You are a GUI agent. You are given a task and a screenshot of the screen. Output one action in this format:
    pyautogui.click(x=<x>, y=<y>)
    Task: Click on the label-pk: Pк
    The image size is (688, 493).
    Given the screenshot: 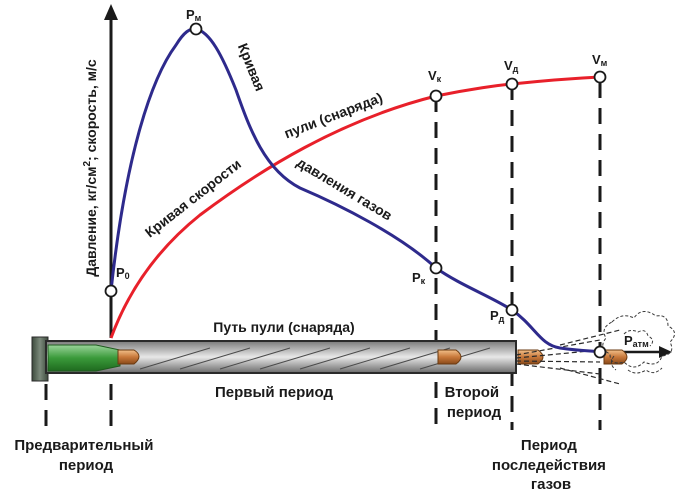 What is the action you would take?
    pyautogui.click(x=419, y=278)
    